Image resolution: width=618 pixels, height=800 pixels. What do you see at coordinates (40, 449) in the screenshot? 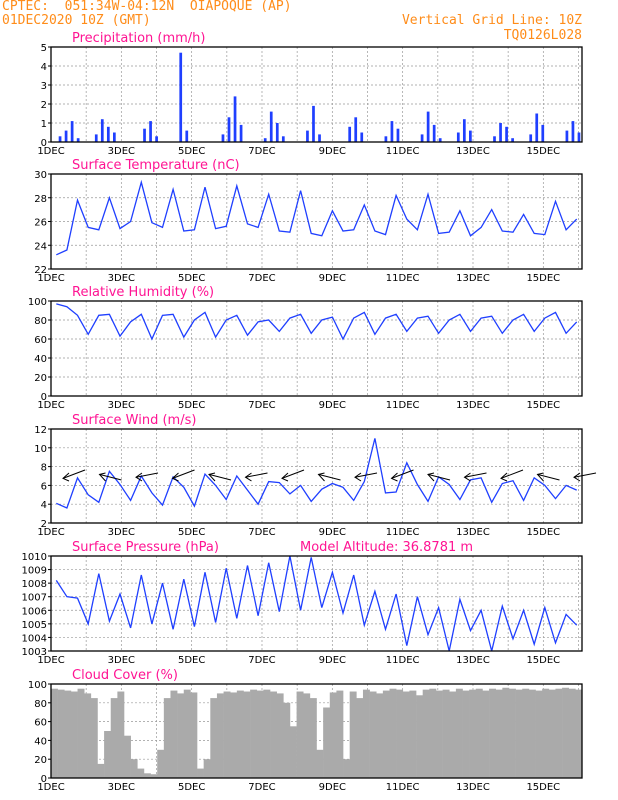
I see `y-tick-label: 10` at bounding box center [40, 449].